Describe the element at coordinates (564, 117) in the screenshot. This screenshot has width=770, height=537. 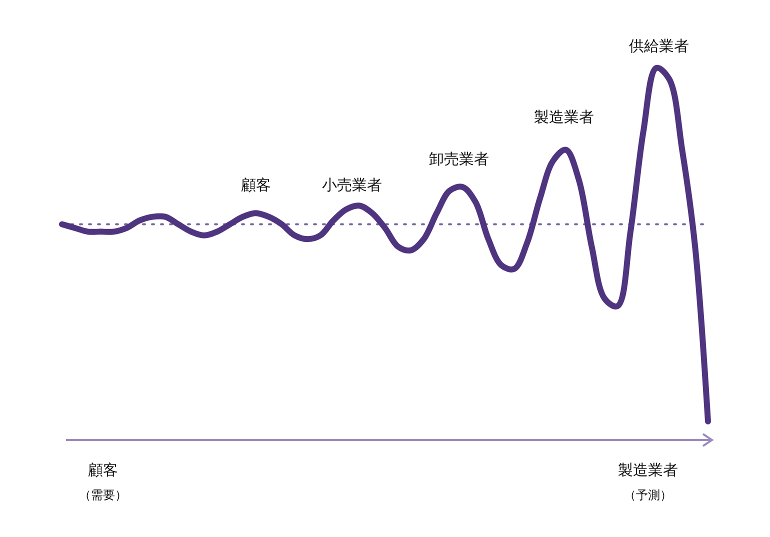
I see `annotation: 製造業者` at that location.